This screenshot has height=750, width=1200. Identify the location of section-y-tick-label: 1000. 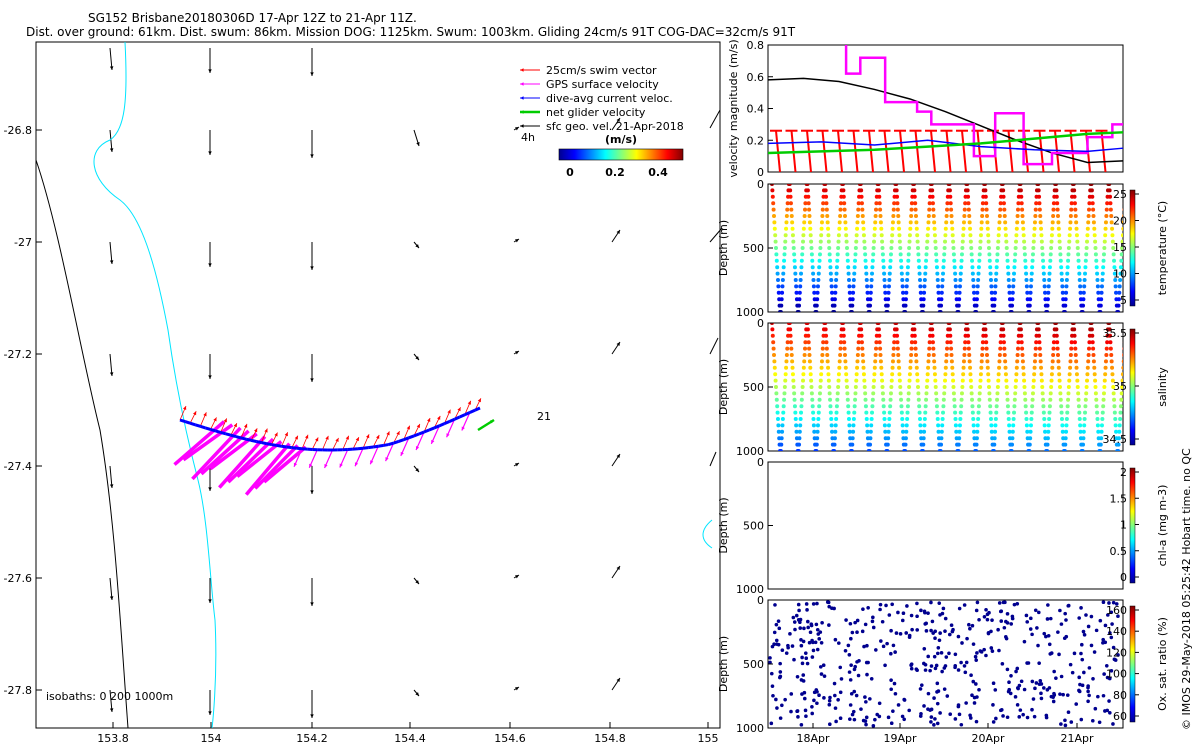
(750, 589).